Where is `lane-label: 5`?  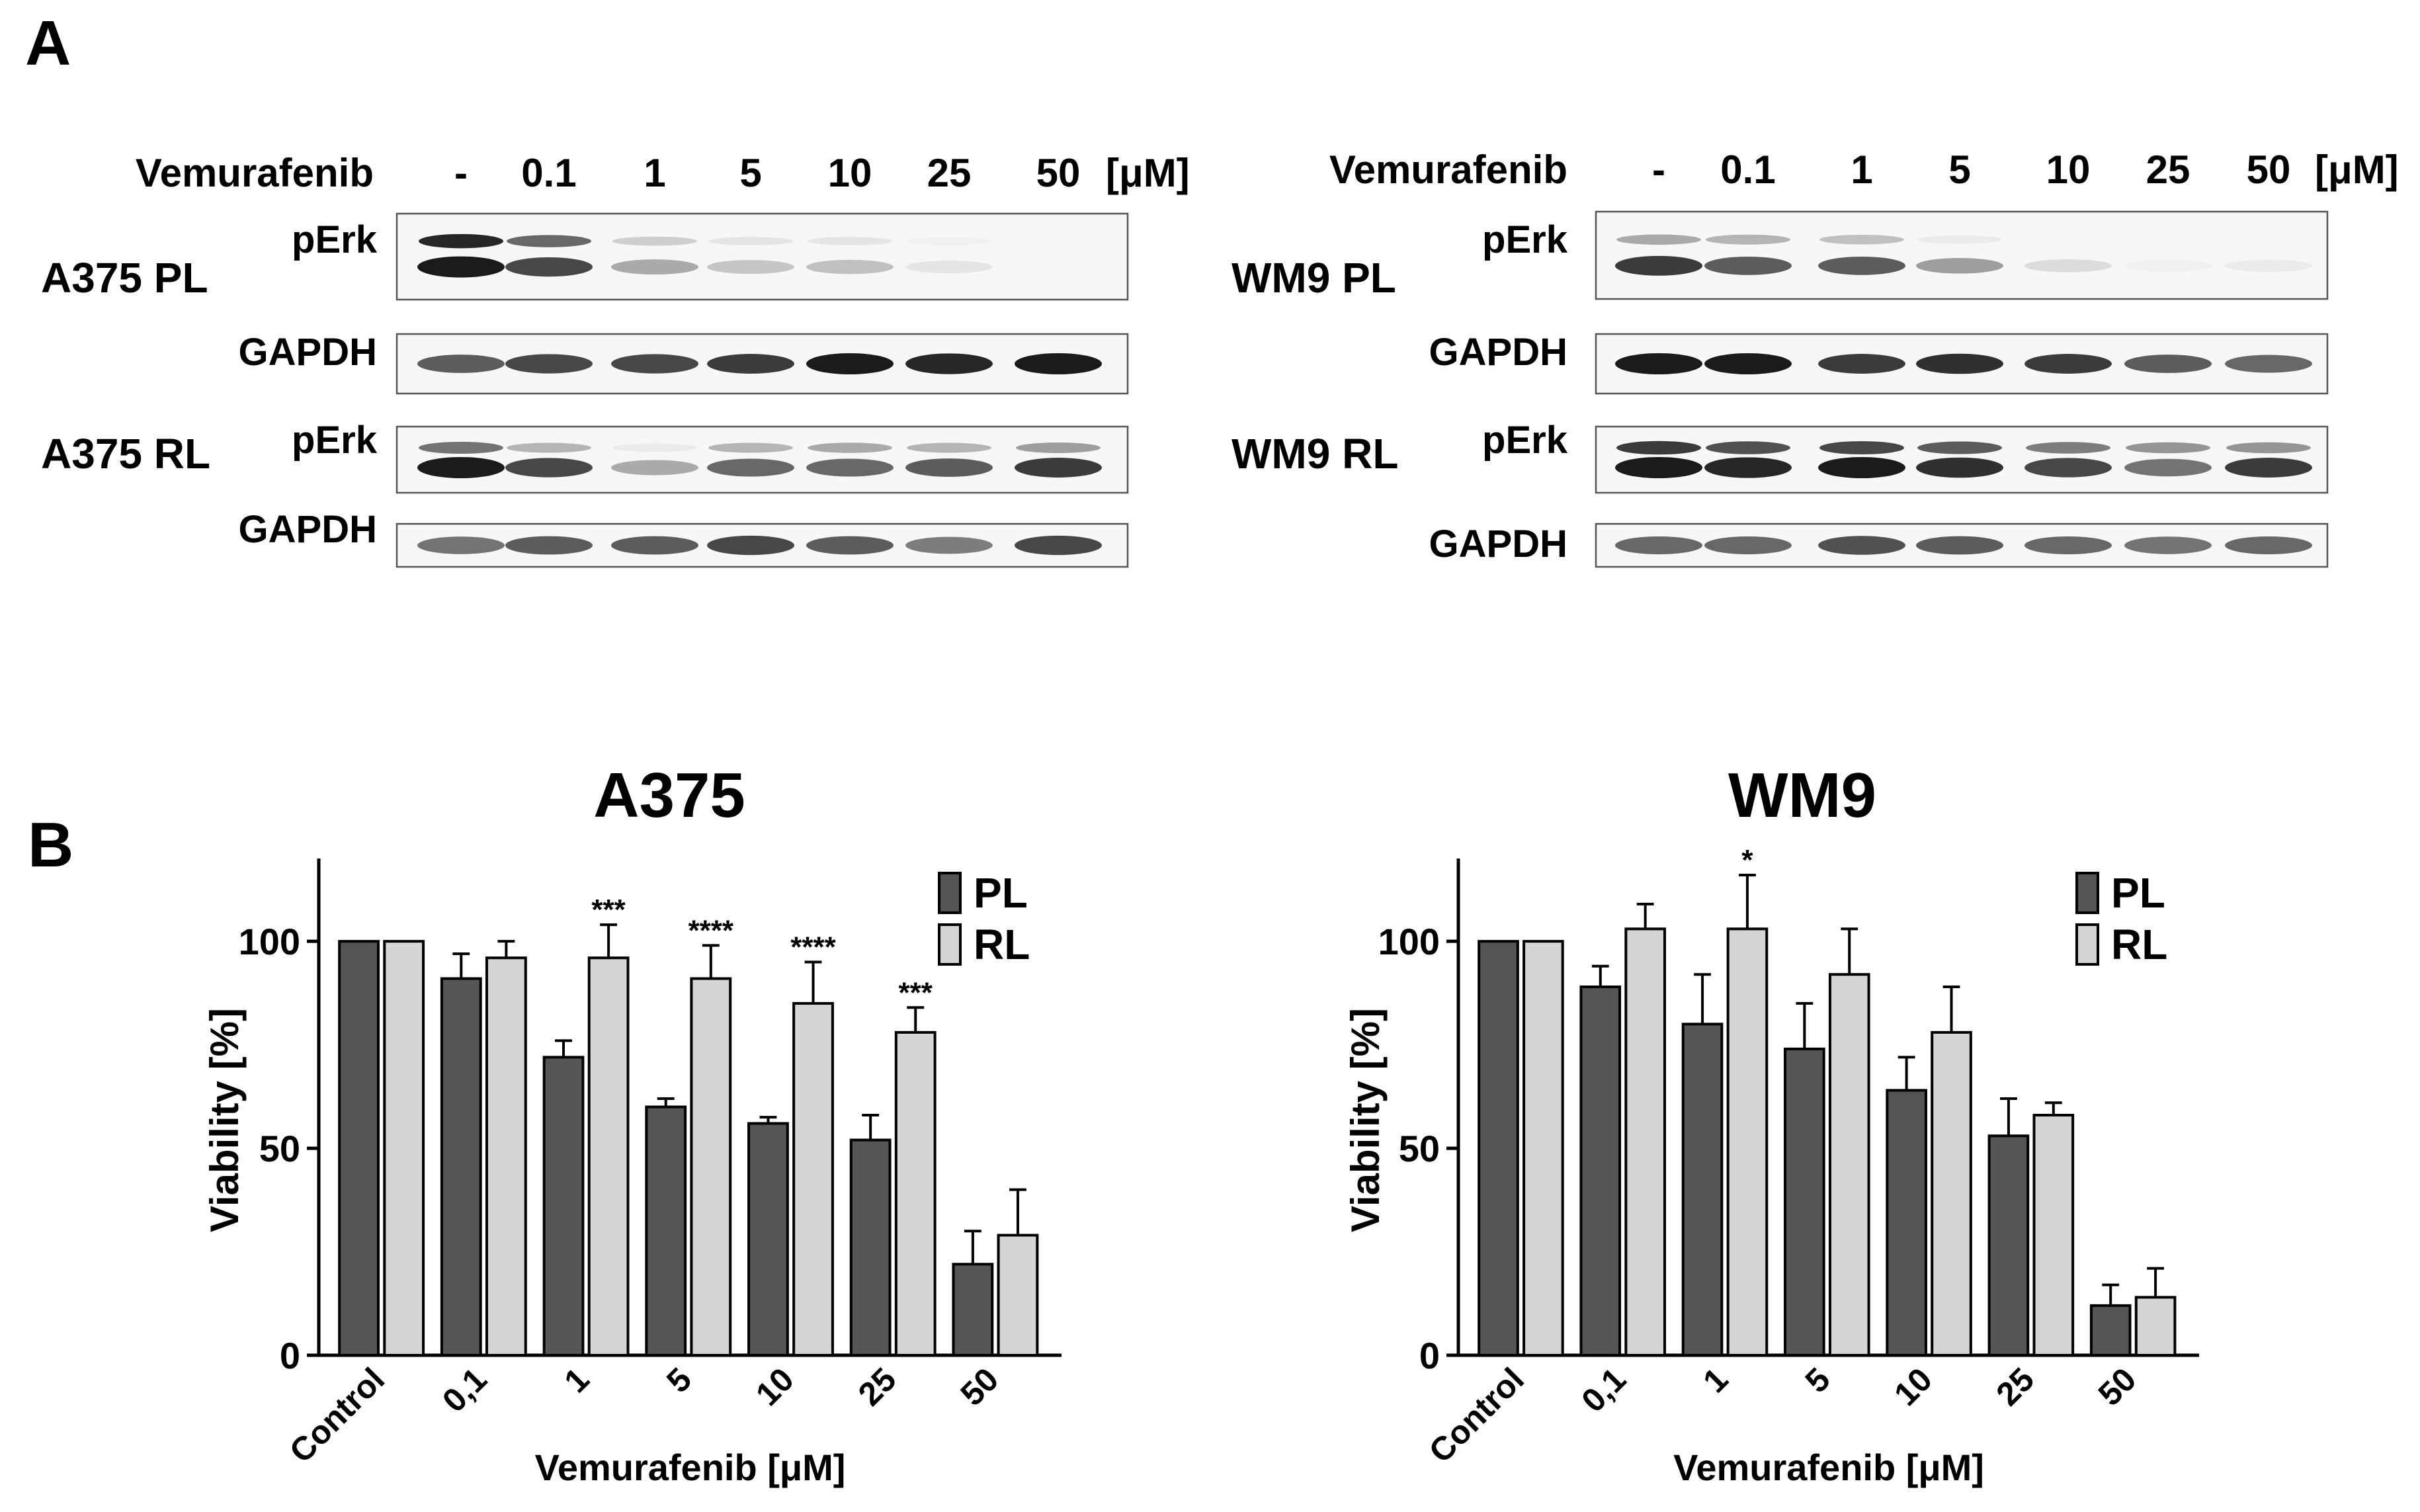 lane-label: 5 is located at coordinates (750, 173).